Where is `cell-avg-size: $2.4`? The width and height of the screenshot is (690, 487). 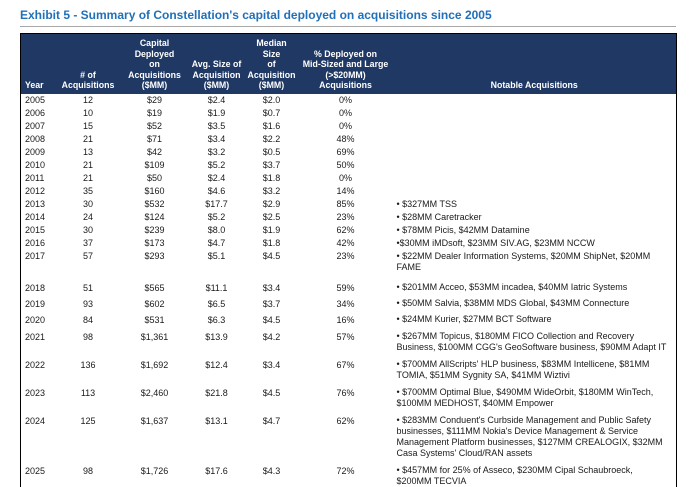
cell-avg-size: $2.4 is located at coordinates (216, 99).